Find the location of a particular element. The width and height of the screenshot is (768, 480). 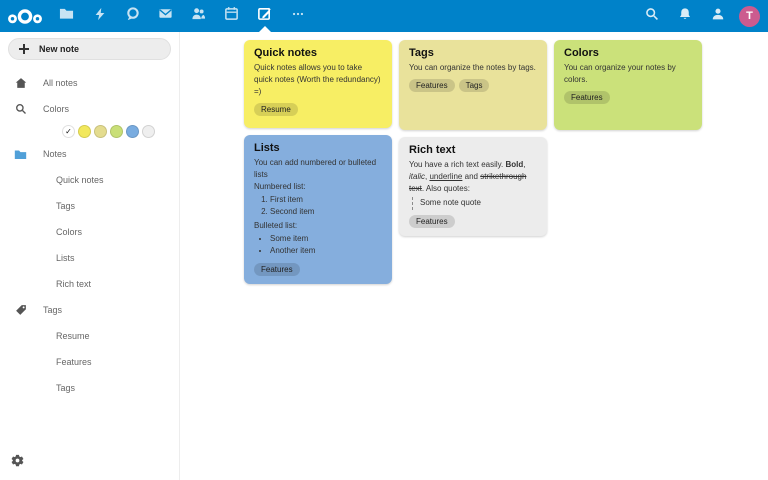

text-segment: and is located at coordinates (471, 176).